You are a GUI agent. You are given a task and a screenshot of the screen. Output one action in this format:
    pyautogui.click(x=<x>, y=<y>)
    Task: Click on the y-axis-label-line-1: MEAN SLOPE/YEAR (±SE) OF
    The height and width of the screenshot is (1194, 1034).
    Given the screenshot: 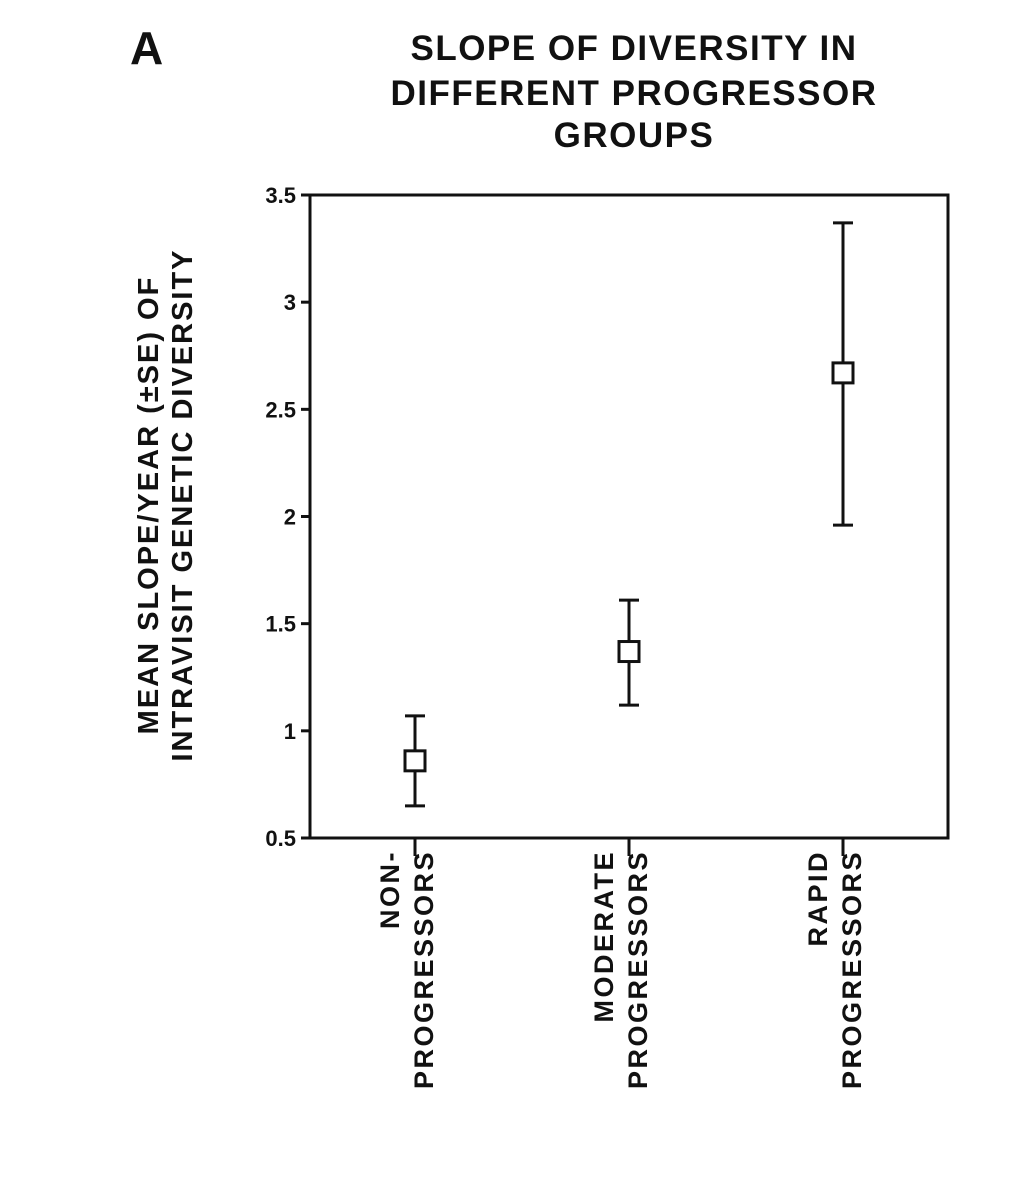 What is the action you would take?
    pyautogui.click(x=149, y=505)
    